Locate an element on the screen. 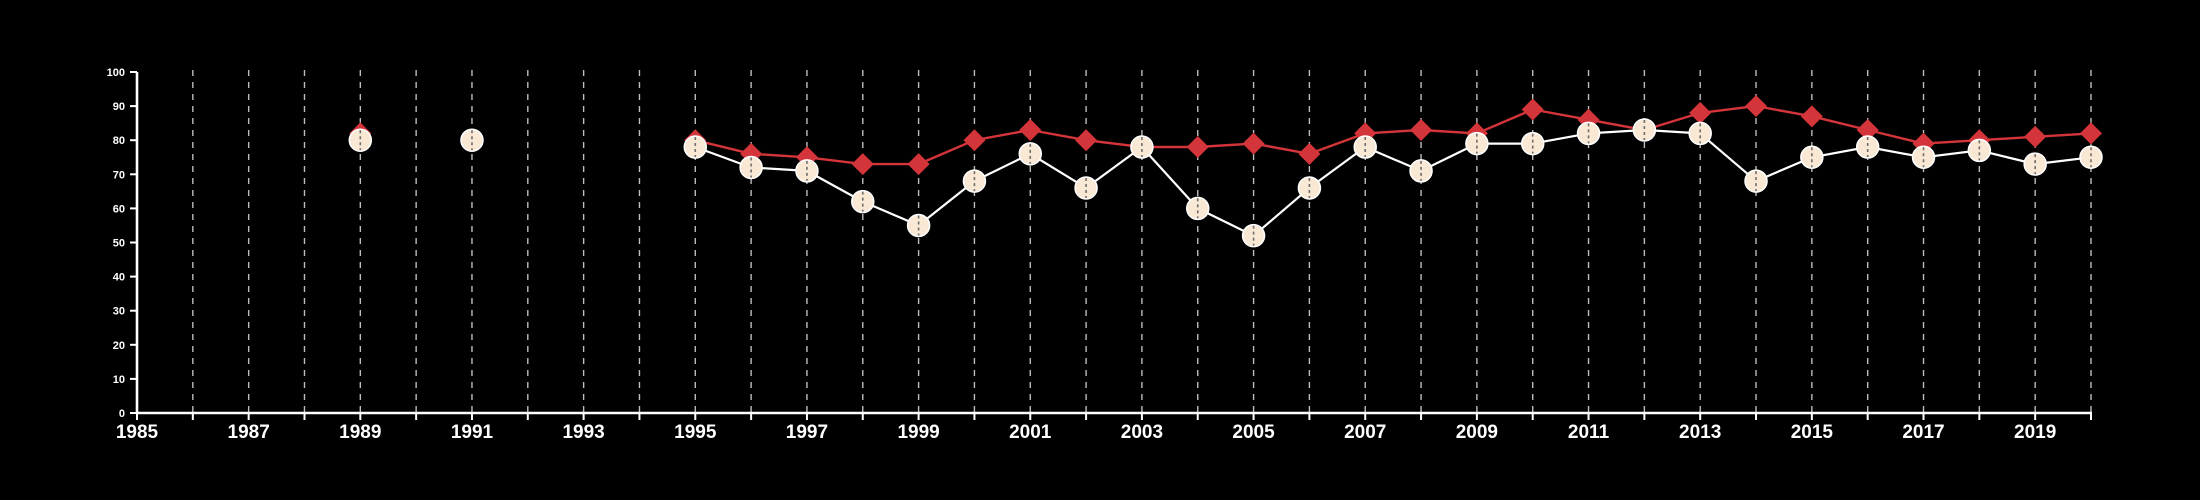 The image size is (2200, 500). x-tick-label: 2001 is located at coordinates (1030, 432).